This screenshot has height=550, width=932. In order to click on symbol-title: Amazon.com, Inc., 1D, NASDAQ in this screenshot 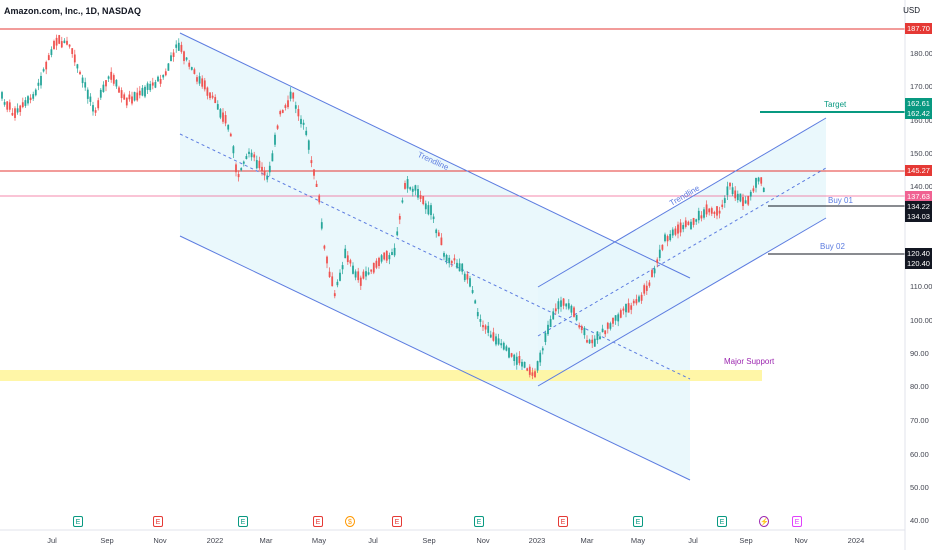, I will do `click(73, 11)`.